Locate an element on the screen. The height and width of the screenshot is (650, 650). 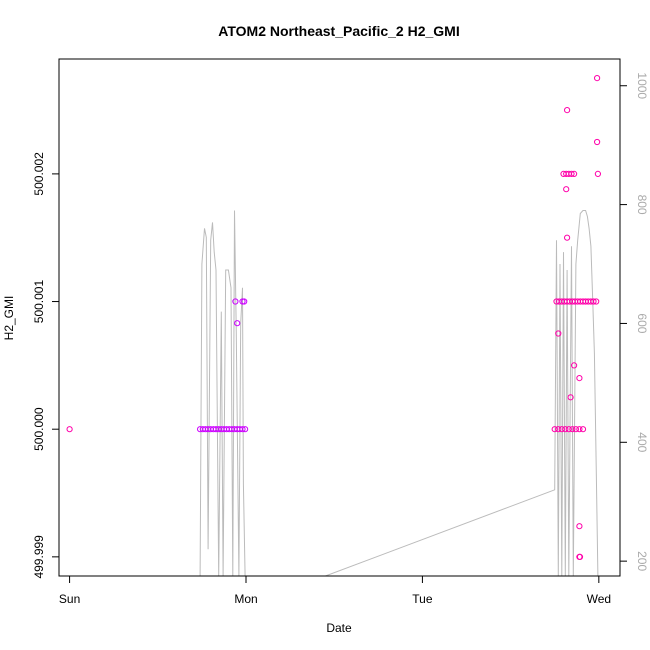
x-axis-label: Date is located at coordinates (339, 628).